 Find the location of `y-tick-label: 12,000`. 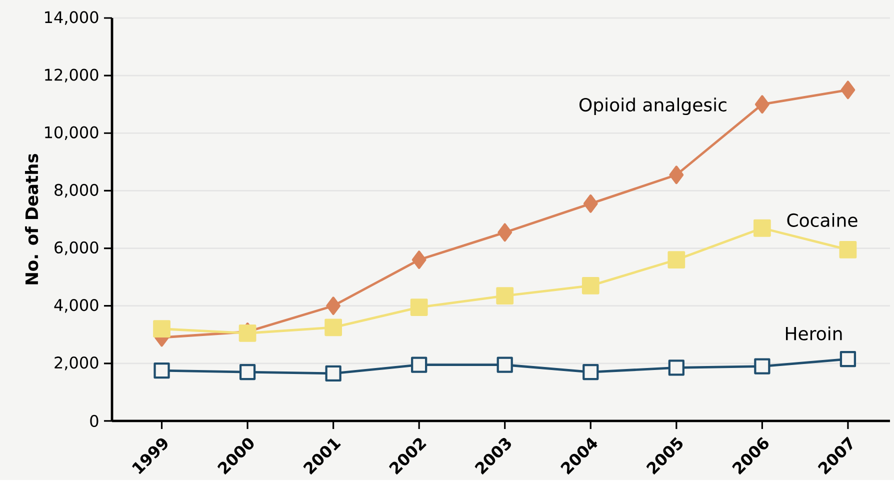

y-tick-label: 12,000 is located at coordinates (71, 75).